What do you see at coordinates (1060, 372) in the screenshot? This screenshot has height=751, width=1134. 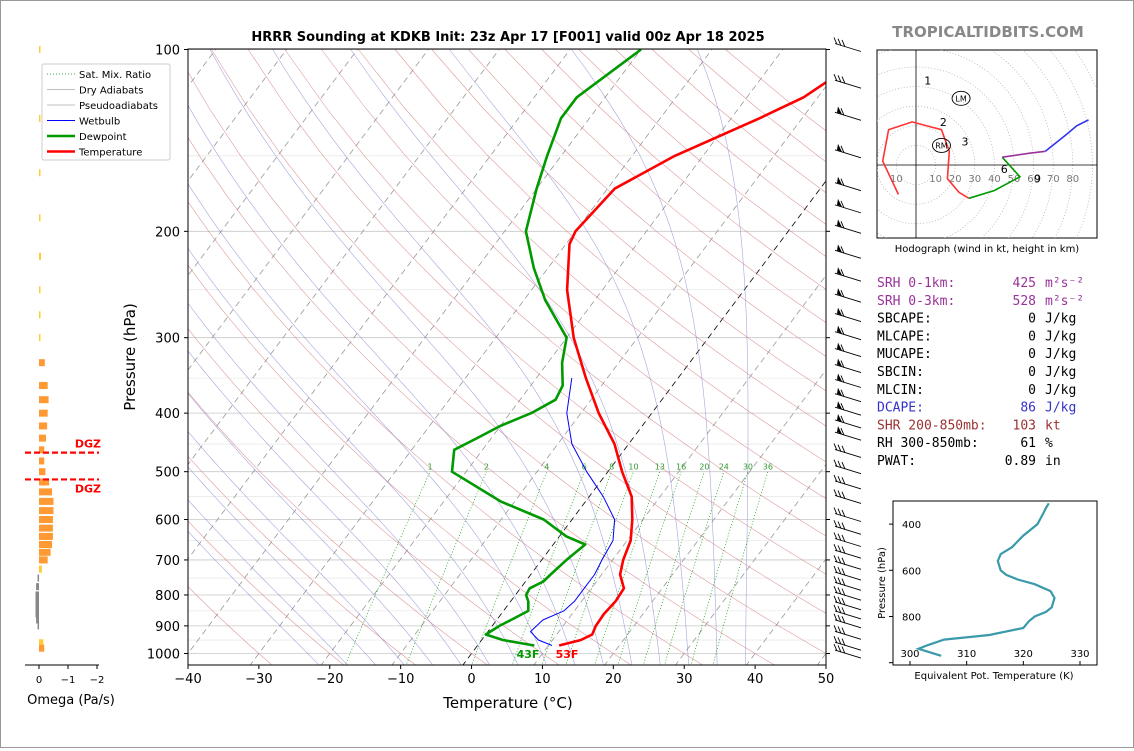 I see `index-unit: J/kg` at bounding box center [1060, 372].